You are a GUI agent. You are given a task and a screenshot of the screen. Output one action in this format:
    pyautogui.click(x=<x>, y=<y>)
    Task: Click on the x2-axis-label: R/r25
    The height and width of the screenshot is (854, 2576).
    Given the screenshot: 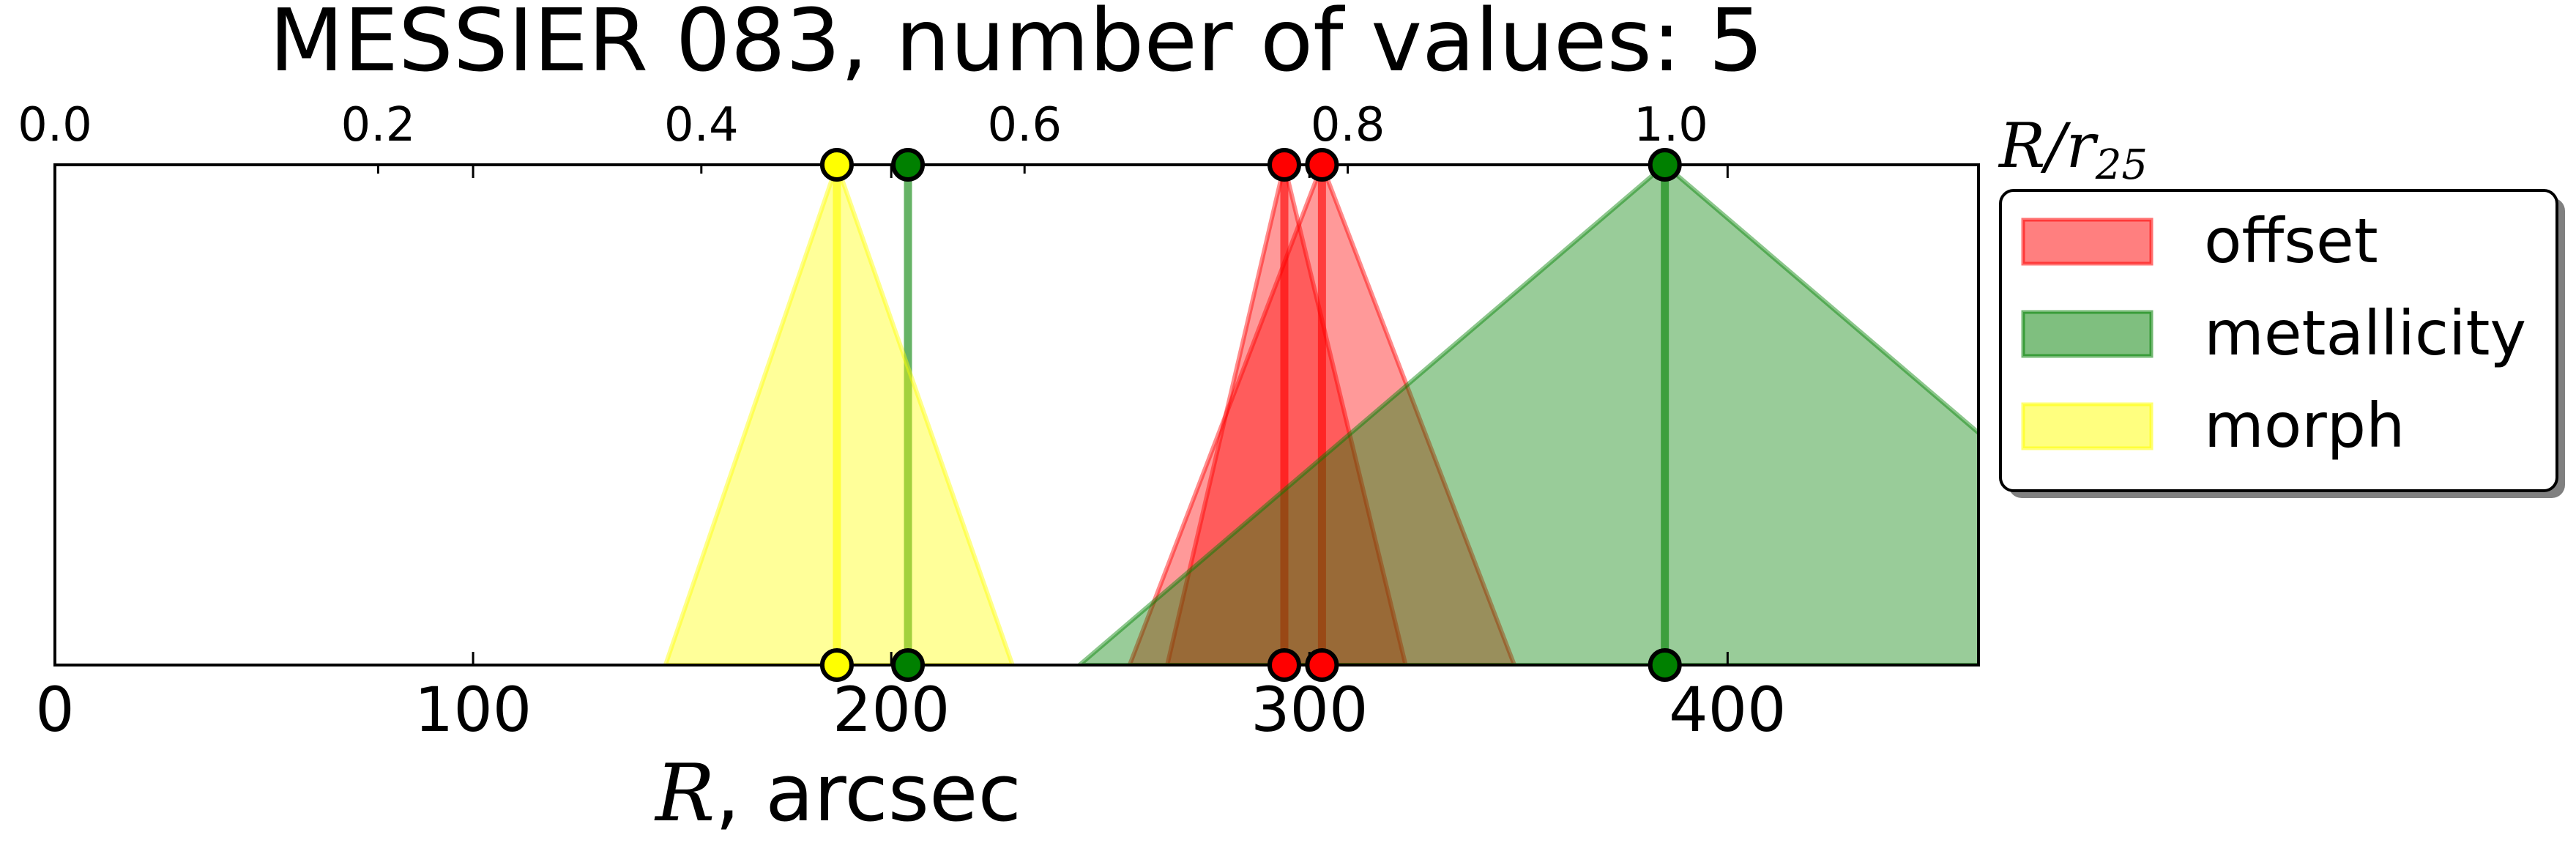 What is the action you would take?
    pyautogui.click(x=2073, y=149)
    